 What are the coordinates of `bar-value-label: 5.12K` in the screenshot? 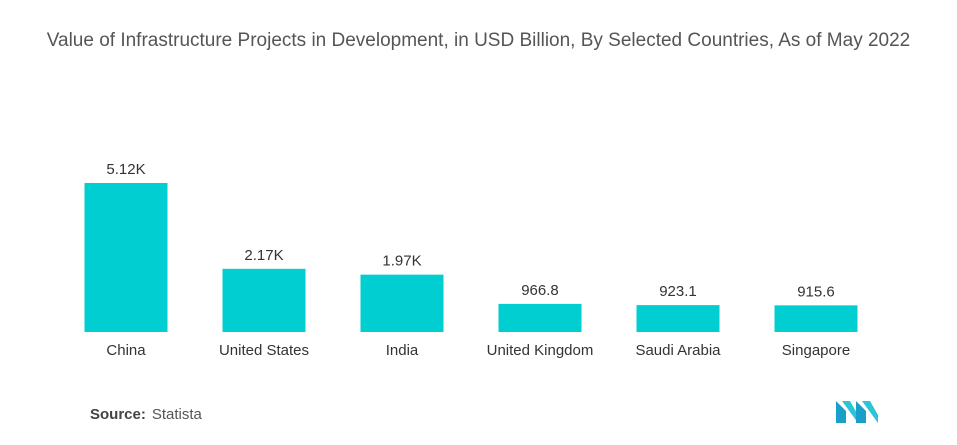 It's located at (125, 169).